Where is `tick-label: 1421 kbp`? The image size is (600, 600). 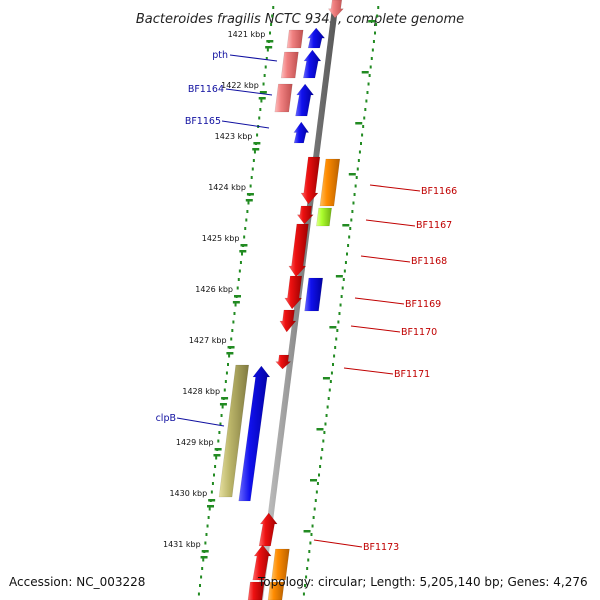
tick-label: 1421 kbp is located at coordinates (247, 34).